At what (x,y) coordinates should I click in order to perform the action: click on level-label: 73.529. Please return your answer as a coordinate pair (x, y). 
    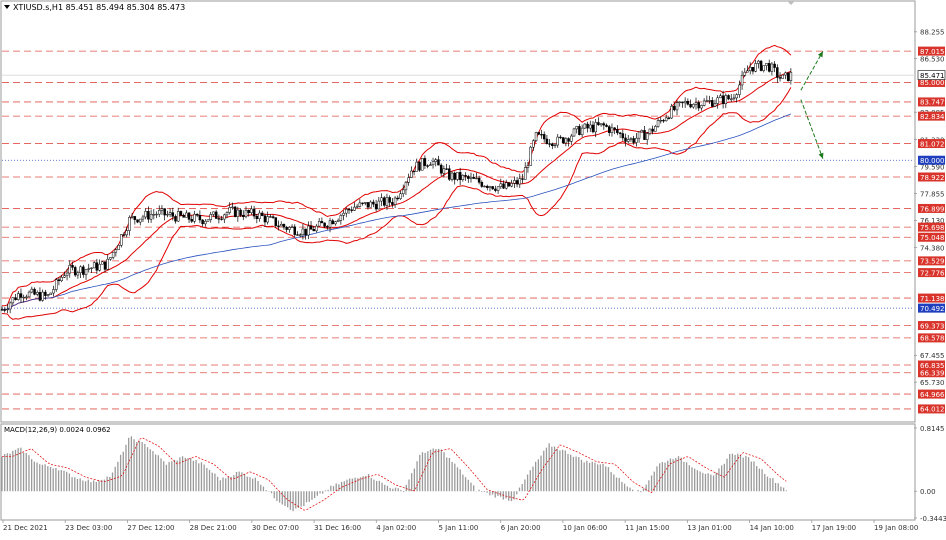
    Looking at the image, I should click on (932, 262).